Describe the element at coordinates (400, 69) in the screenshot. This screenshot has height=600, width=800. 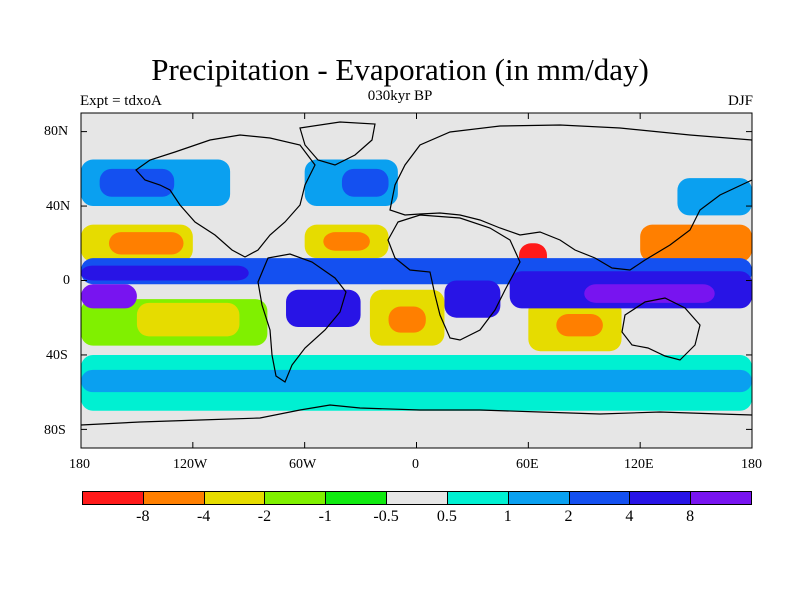
I see `map-title: Precipitation - Evaporation (in mm/day)` at that location.